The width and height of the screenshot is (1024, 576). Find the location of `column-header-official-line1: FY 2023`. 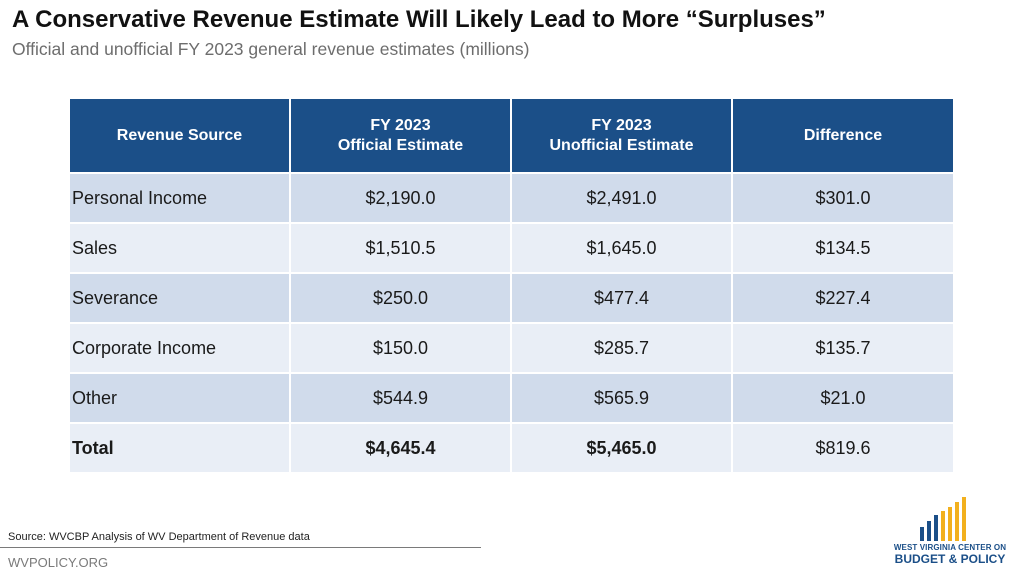

column-header-official-line1: FY 2023 is located at coordinates (400, 125).